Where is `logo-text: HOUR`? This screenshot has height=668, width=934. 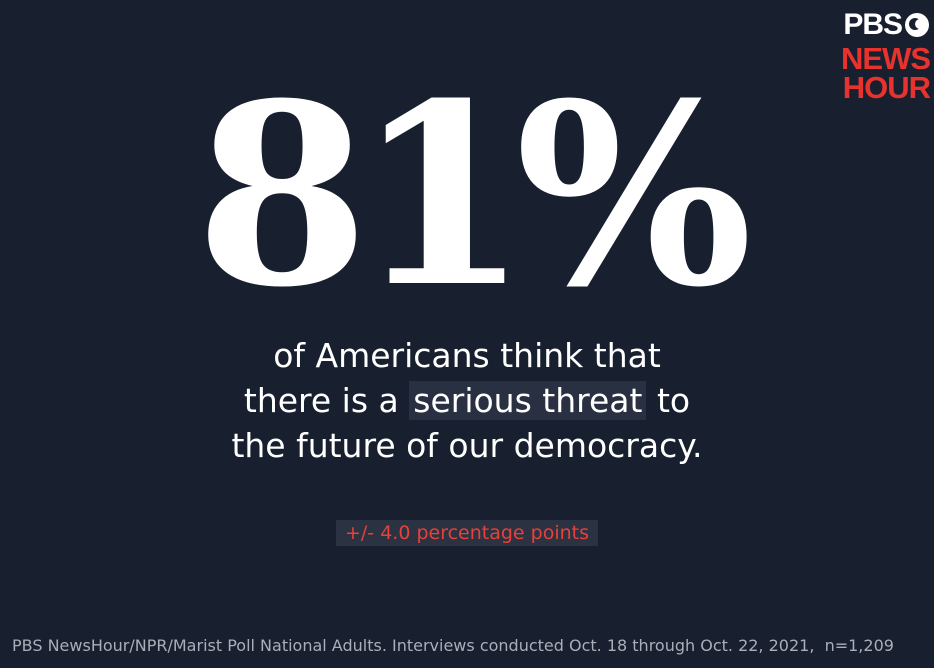 logo-text: HOUR is located at coordinates (886, 87).